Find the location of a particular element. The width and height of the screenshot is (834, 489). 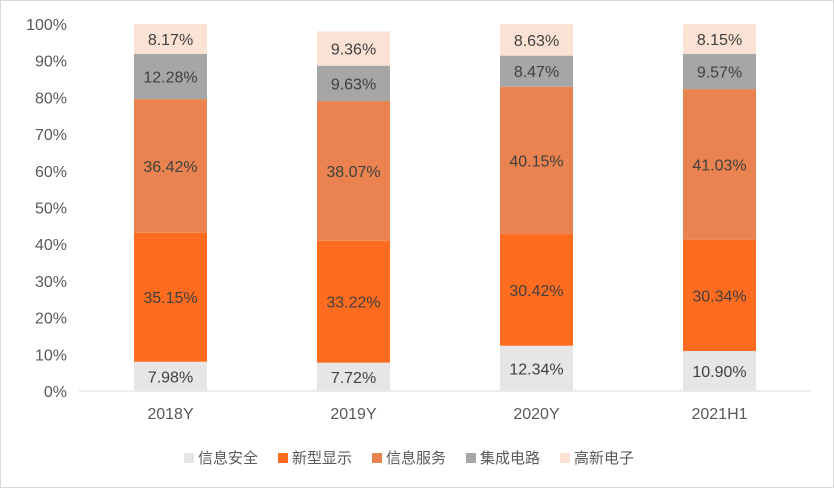

y-tick-label: 60% is located at coordinates (51, 172).